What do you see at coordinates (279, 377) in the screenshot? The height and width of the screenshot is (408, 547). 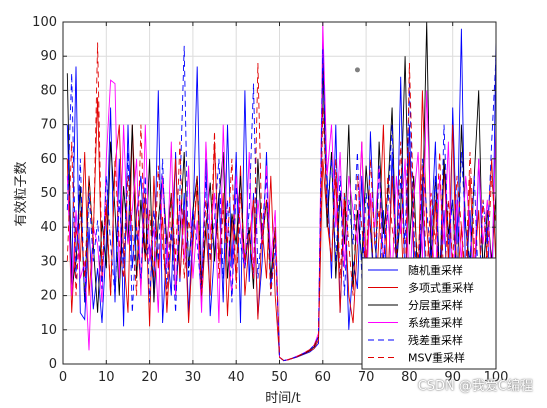 I see `x-tick-label: 50` at bounding box center [279, 377].